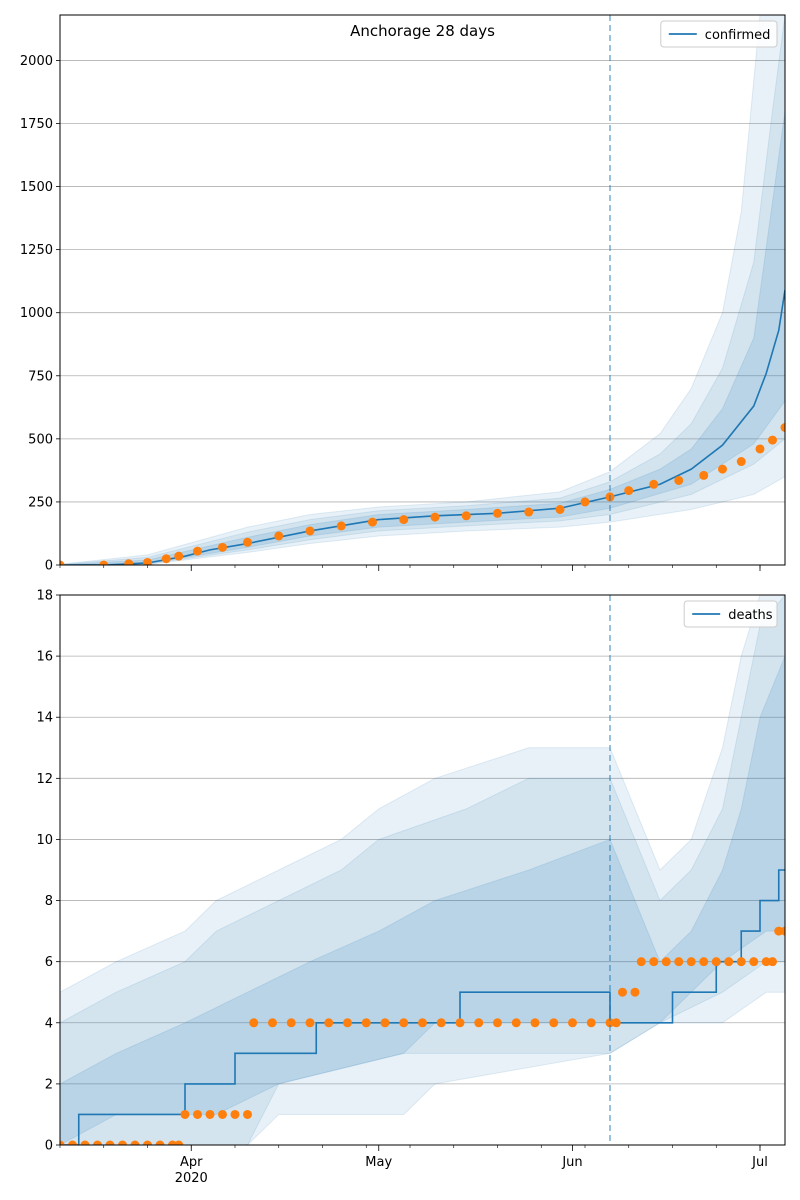 The image size is (800, 1200). What do you see at coordinates (40, 502) in the screenshot?
I see `y-tick-label: 250` at bounding box center [40, 502].